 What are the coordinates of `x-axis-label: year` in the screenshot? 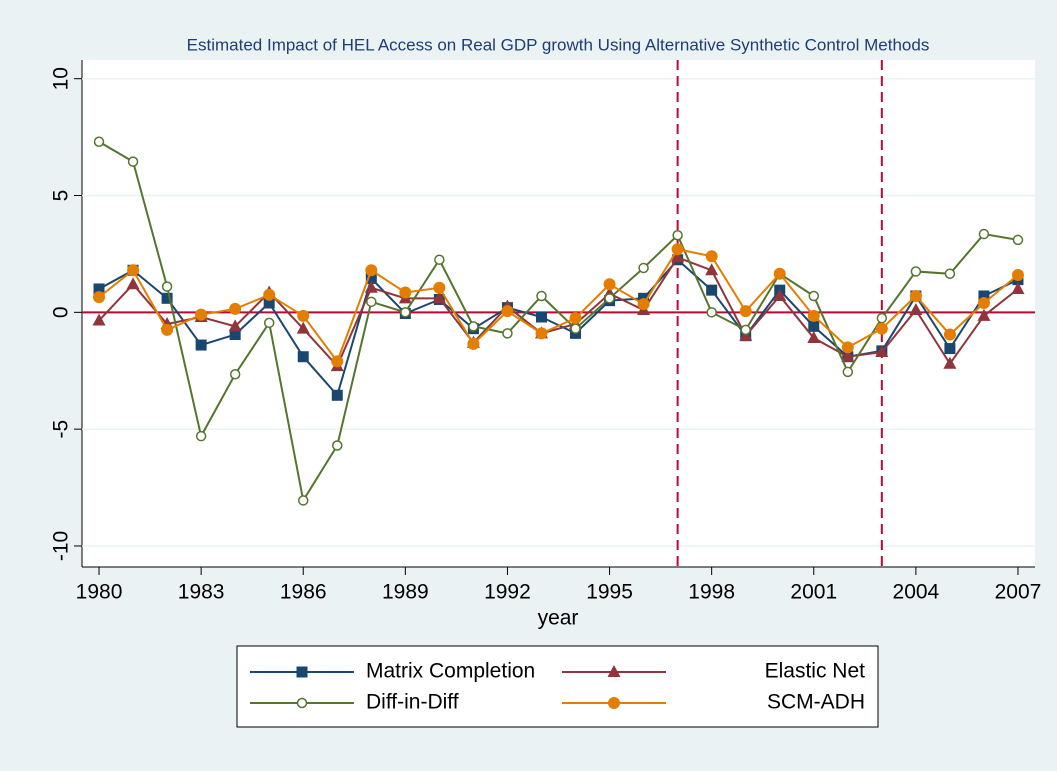 It's located at (558, 618).